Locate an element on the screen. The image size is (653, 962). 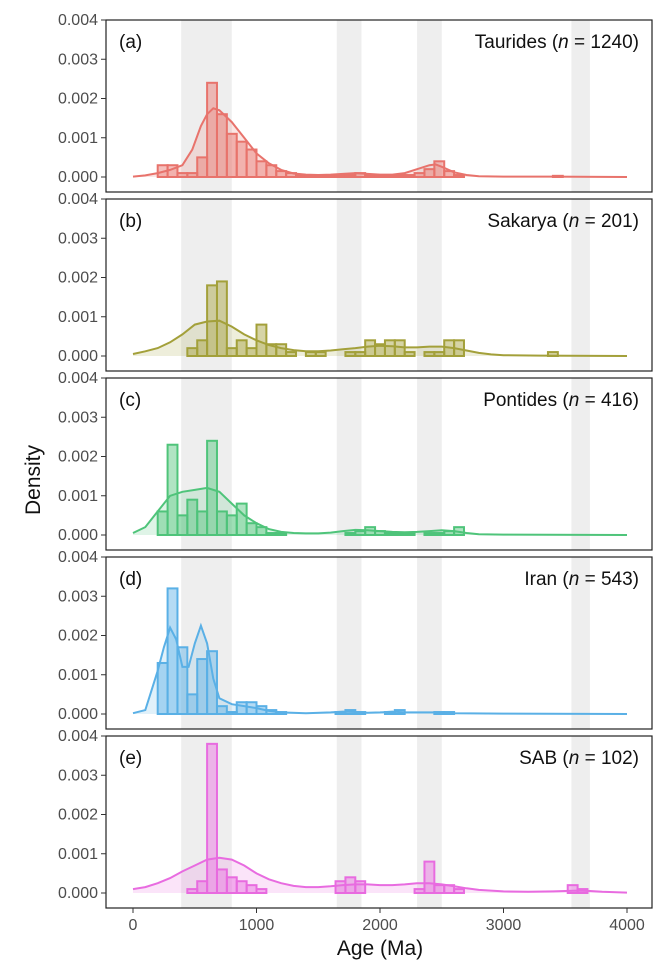
panel-n-value: = 543) is located at coordinates (609, 579).